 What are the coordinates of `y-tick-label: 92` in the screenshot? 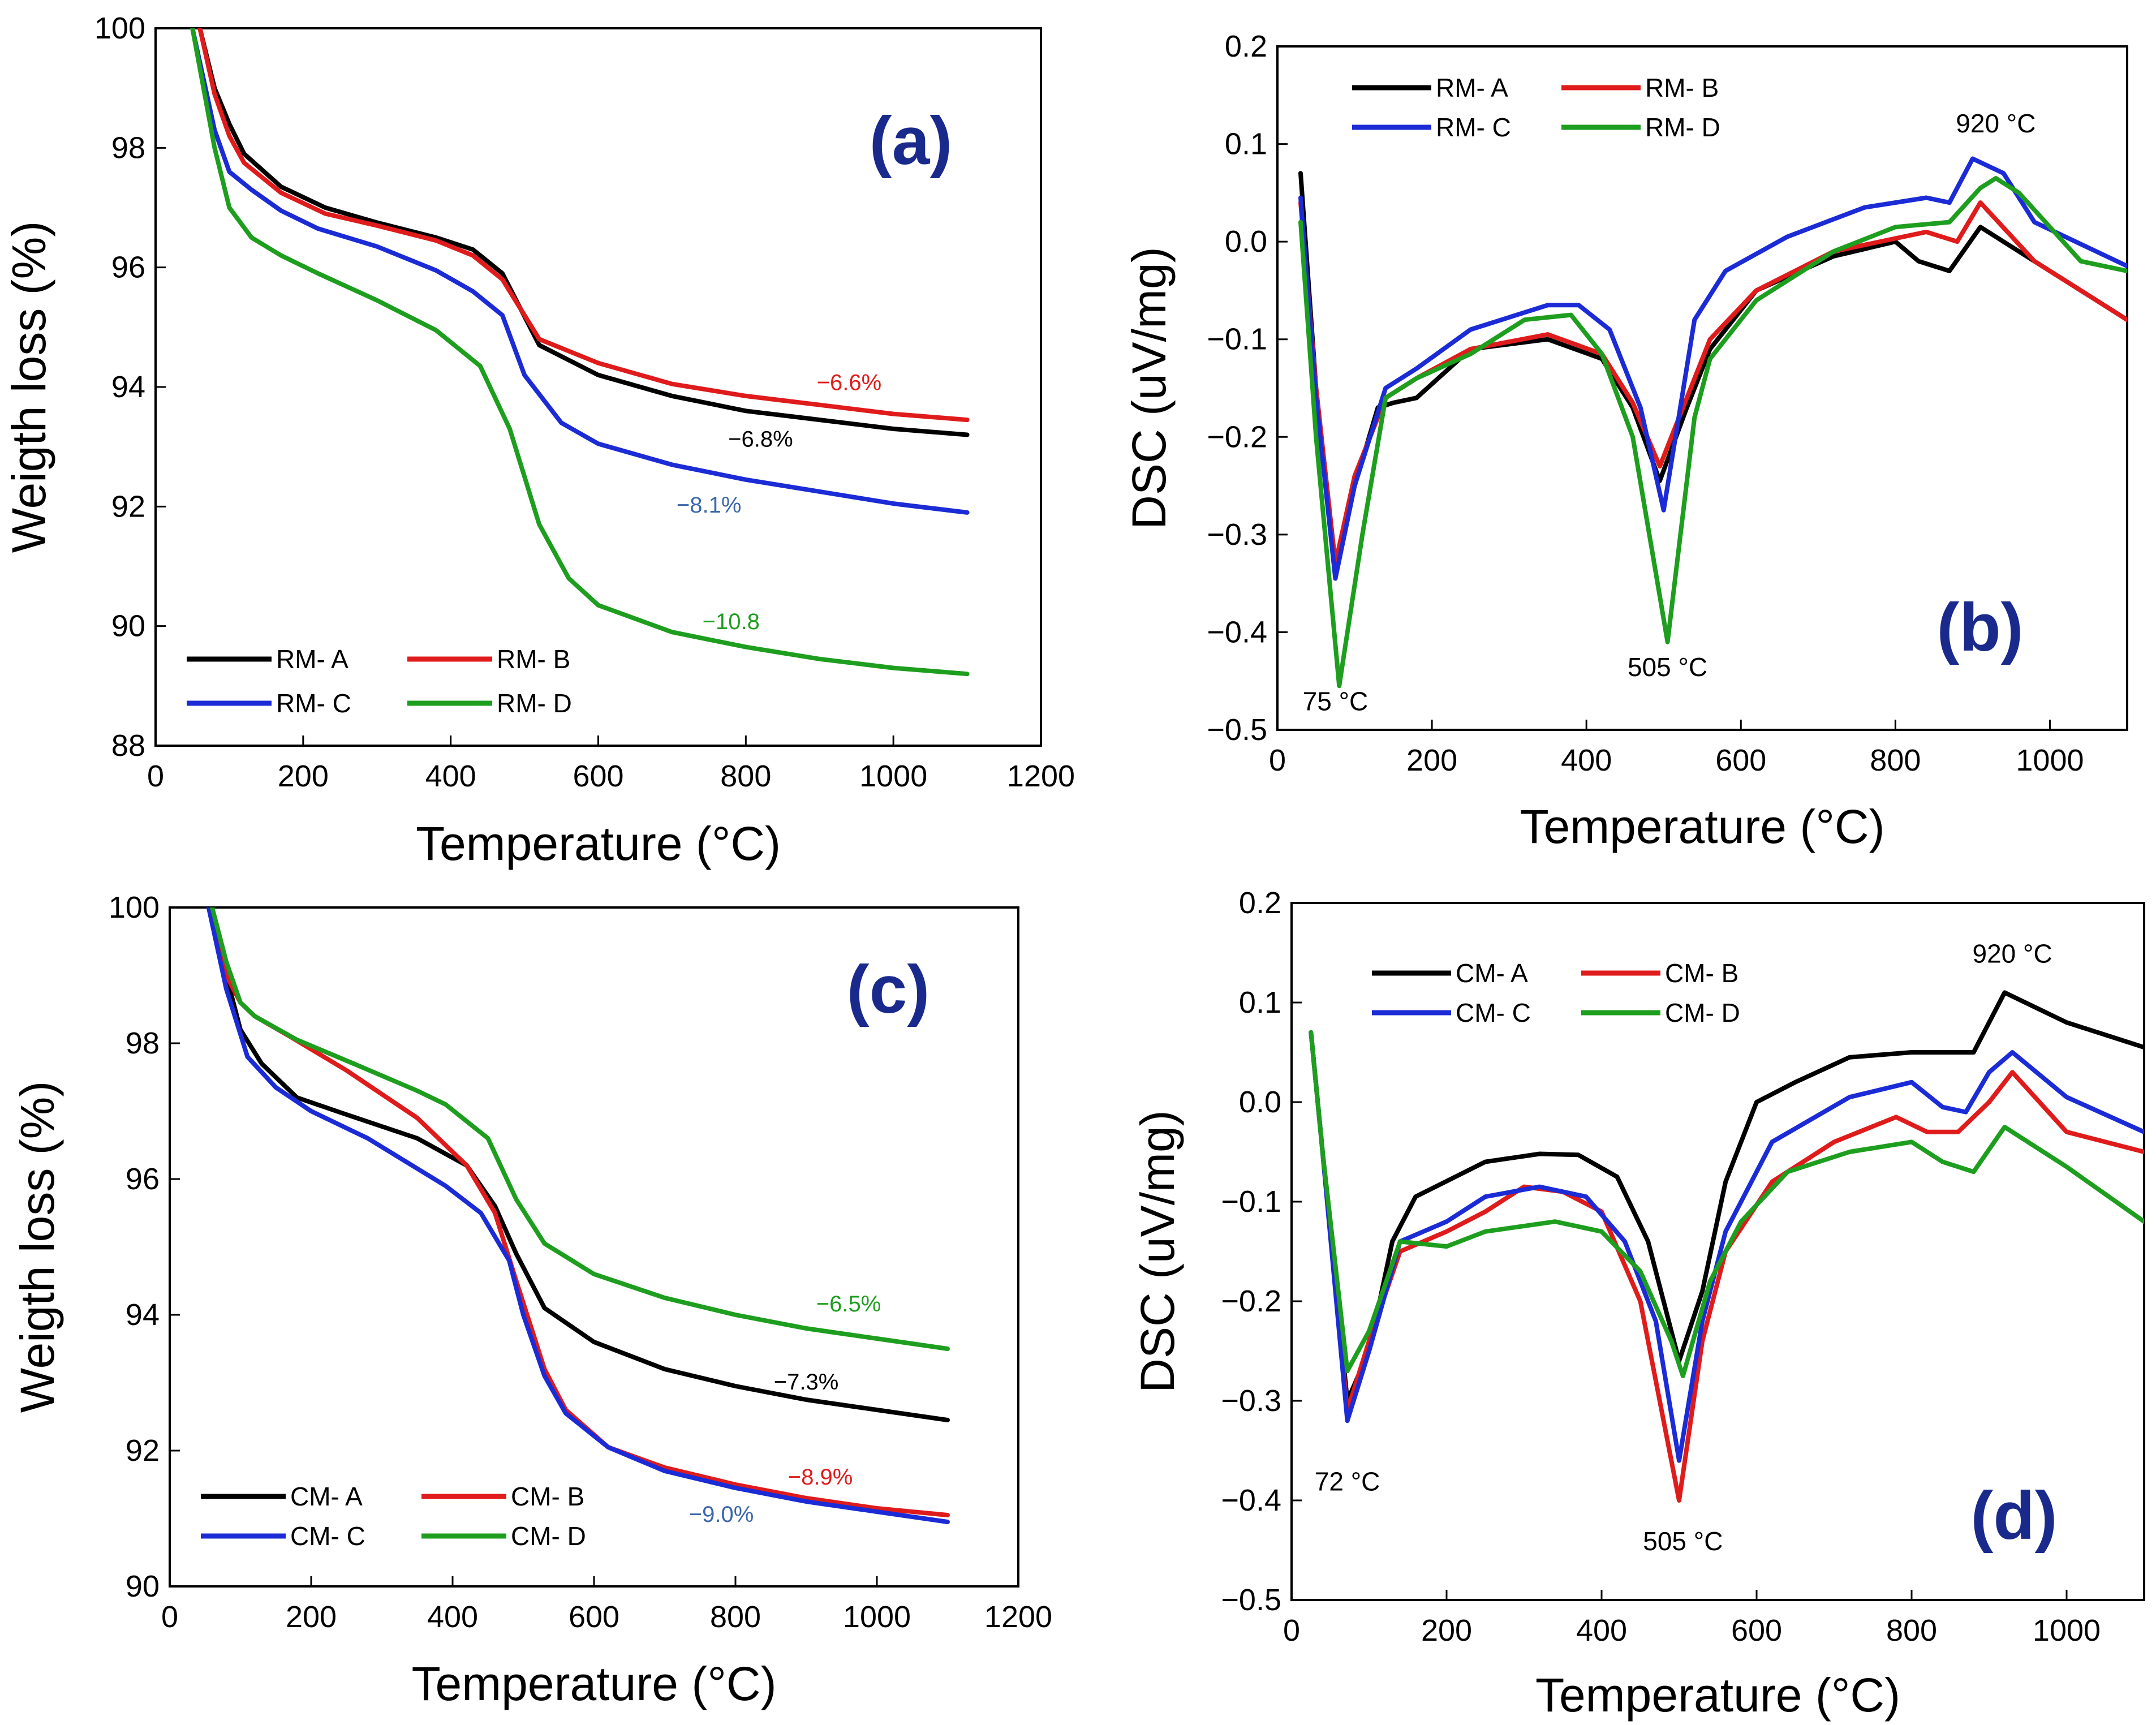 It's located at (143, 1451).